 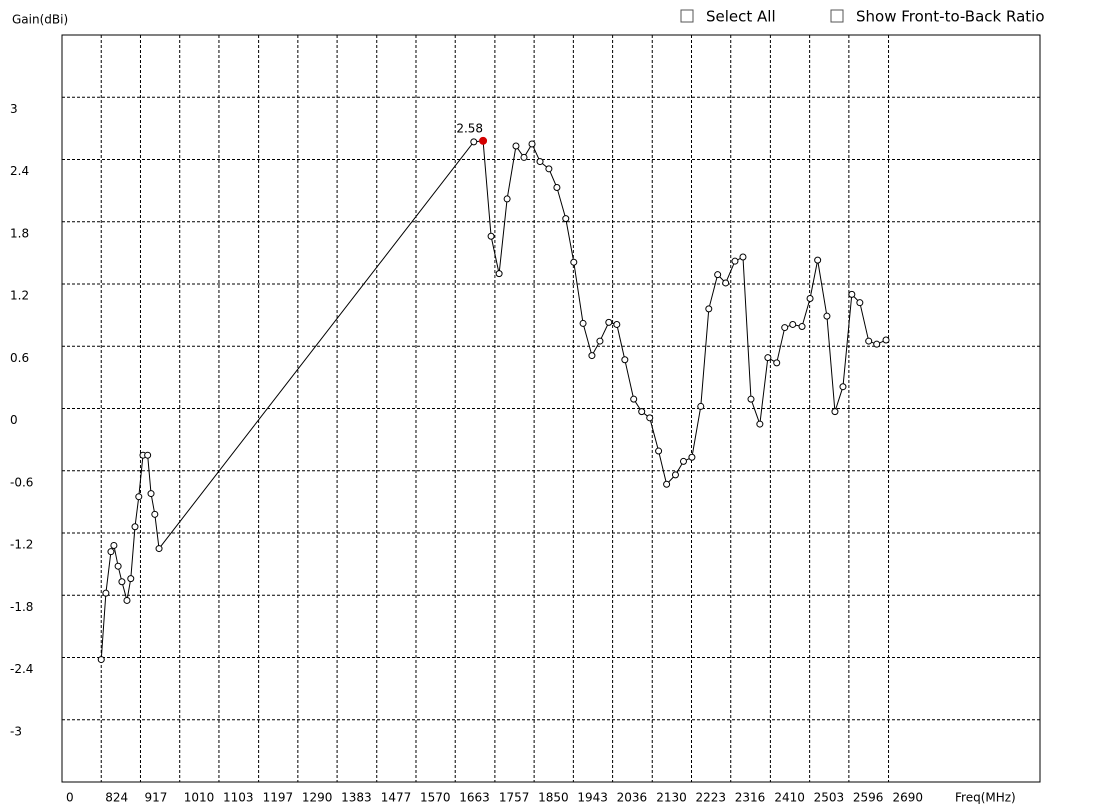 I want to click on x-tick-label: 1850, so click(x=553, y=798).